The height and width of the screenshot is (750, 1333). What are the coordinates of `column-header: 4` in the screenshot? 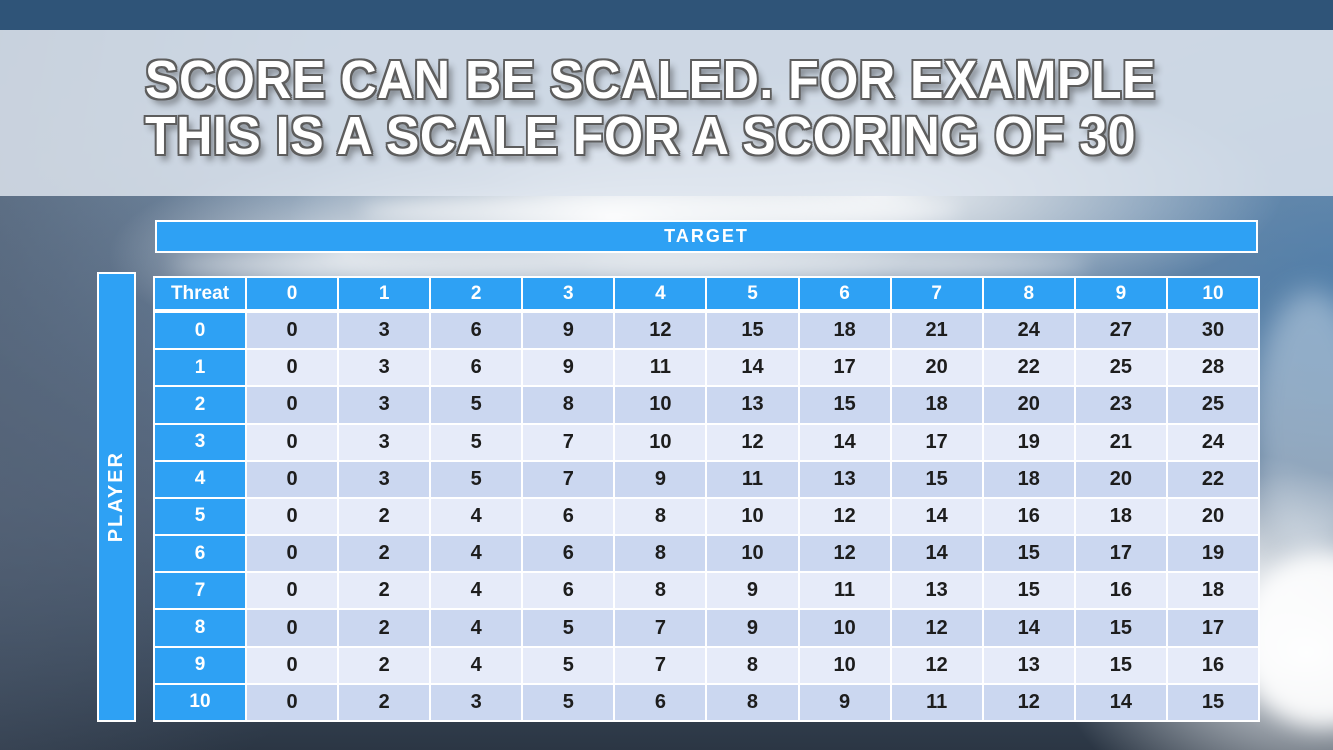 It's located at (660, 294).